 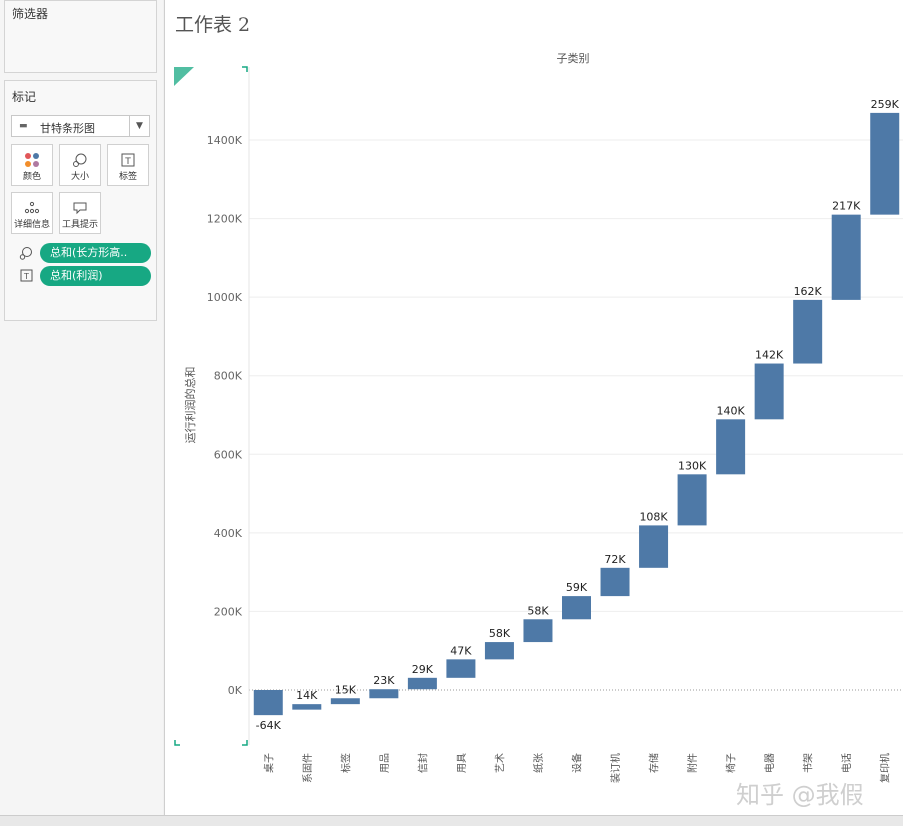 I want to click on x-tick-label: 复印机, so click(x=885, y=768).